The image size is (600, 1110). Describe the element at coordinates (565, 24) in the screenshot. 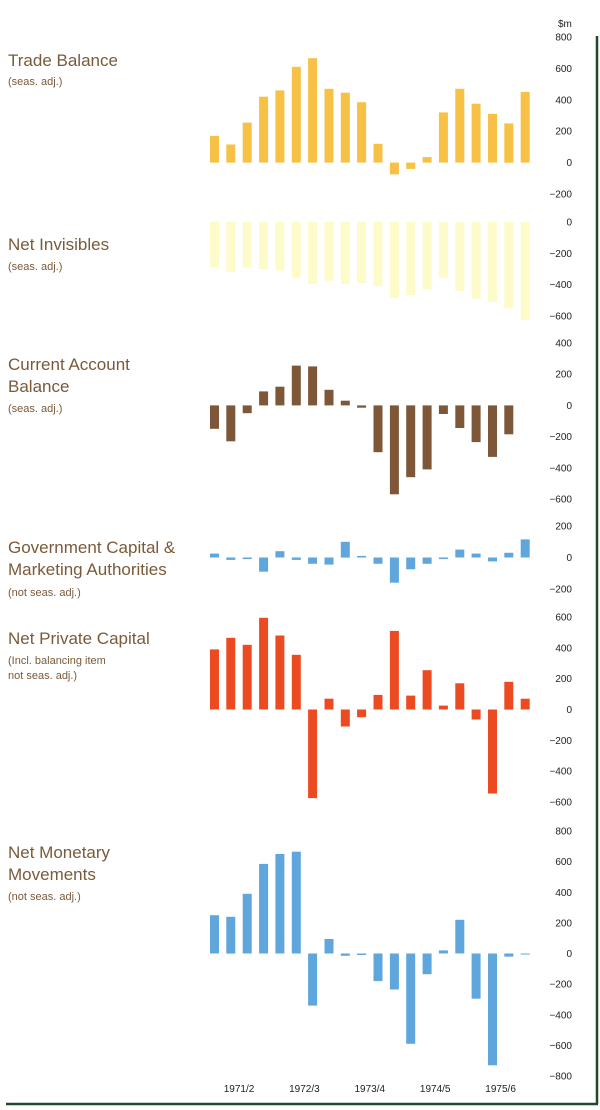

I see `unit-label: $m` at that location.